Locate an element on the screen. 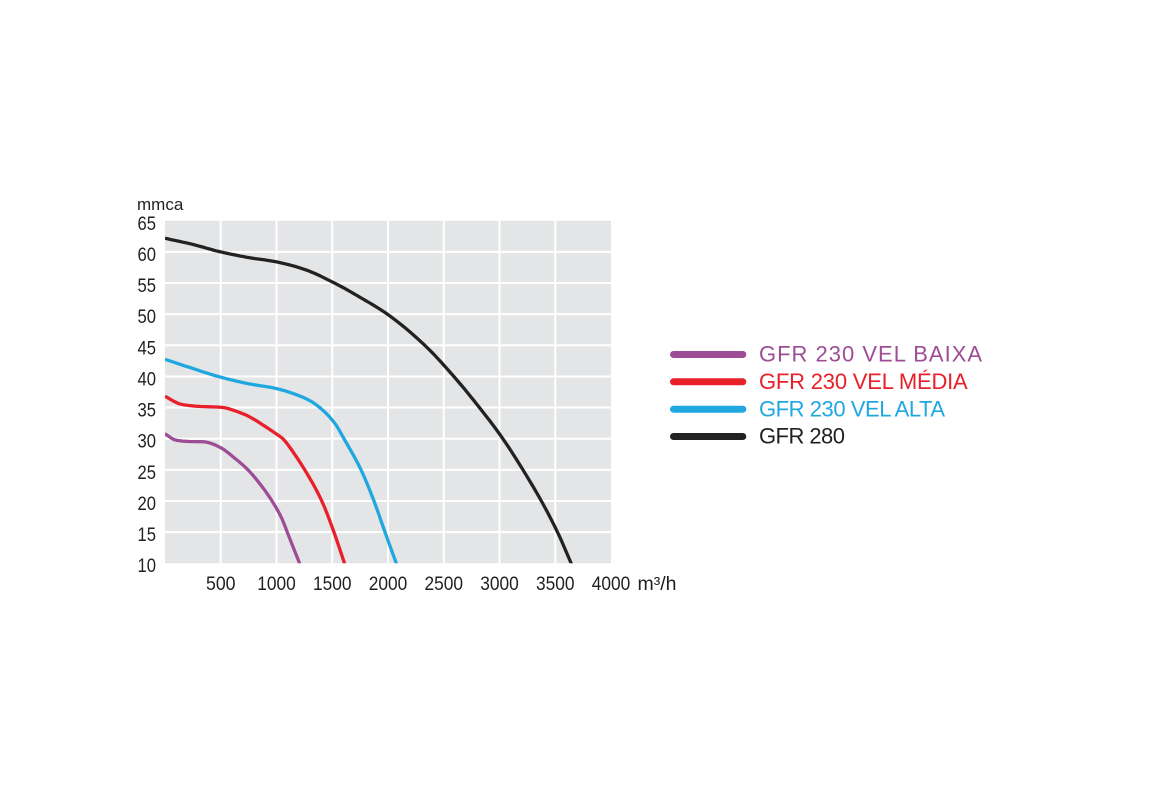  svg-text: 3500 is located at coordinates (555, 584).